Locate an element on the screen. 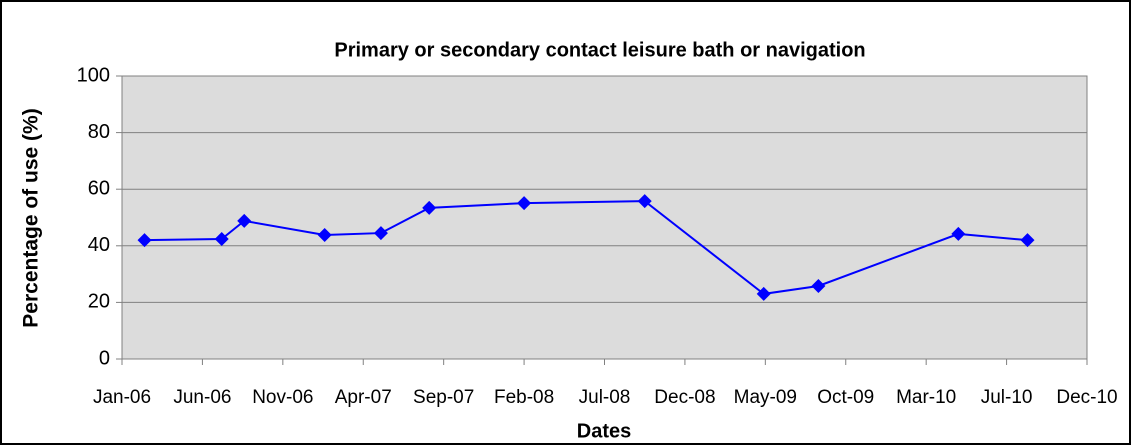 This screenshot has height=445, width=1131. y-axis-label: Percentage of use (%) is located at coordinates (31, 217).